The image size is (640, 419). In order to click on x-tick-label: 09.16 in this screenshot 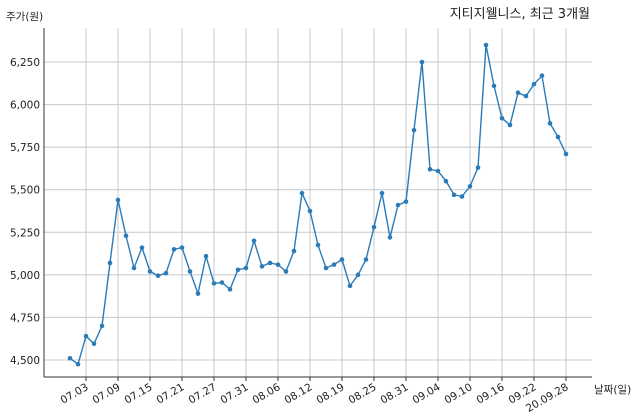, I will do `click(490, 394)`.